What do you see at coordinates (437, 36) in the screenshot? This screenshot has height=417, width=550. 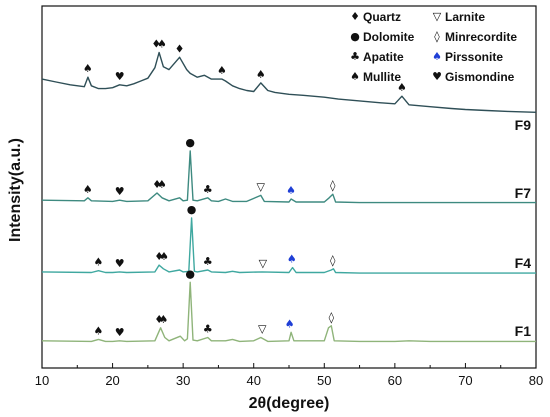 I see `legend-symbol: ◊` at bounding box center [437, 36].